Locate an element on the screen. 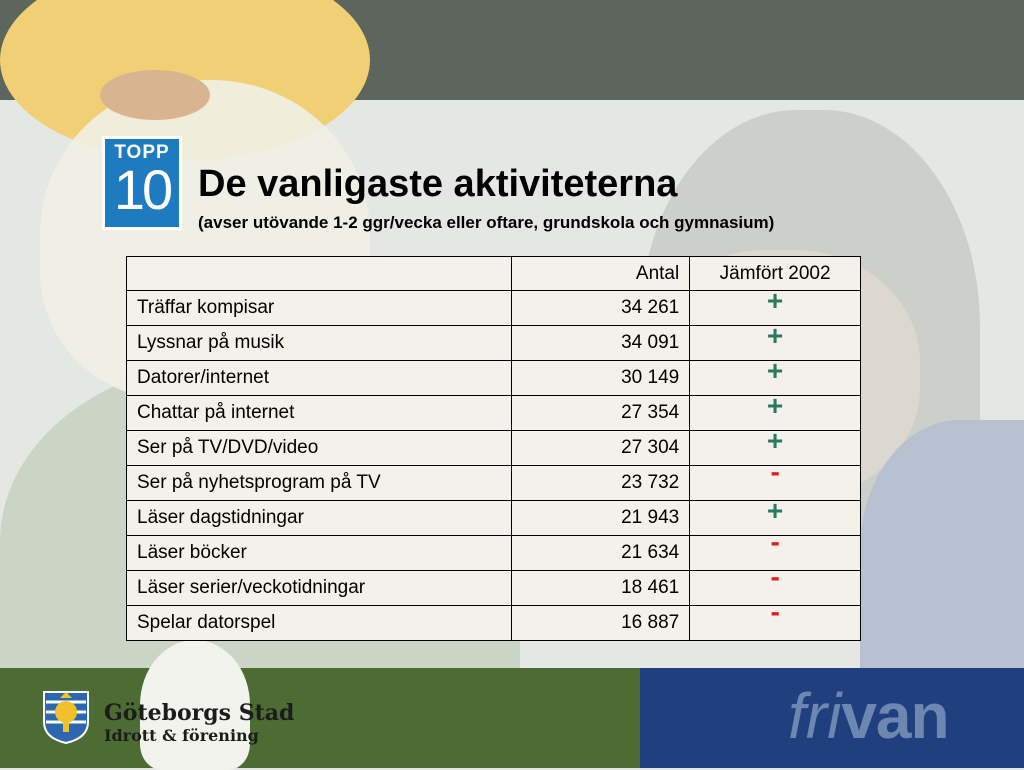 The height and width of the screenshot is (770, 1024). background-cone-shape is located at coordinates (195, 705).